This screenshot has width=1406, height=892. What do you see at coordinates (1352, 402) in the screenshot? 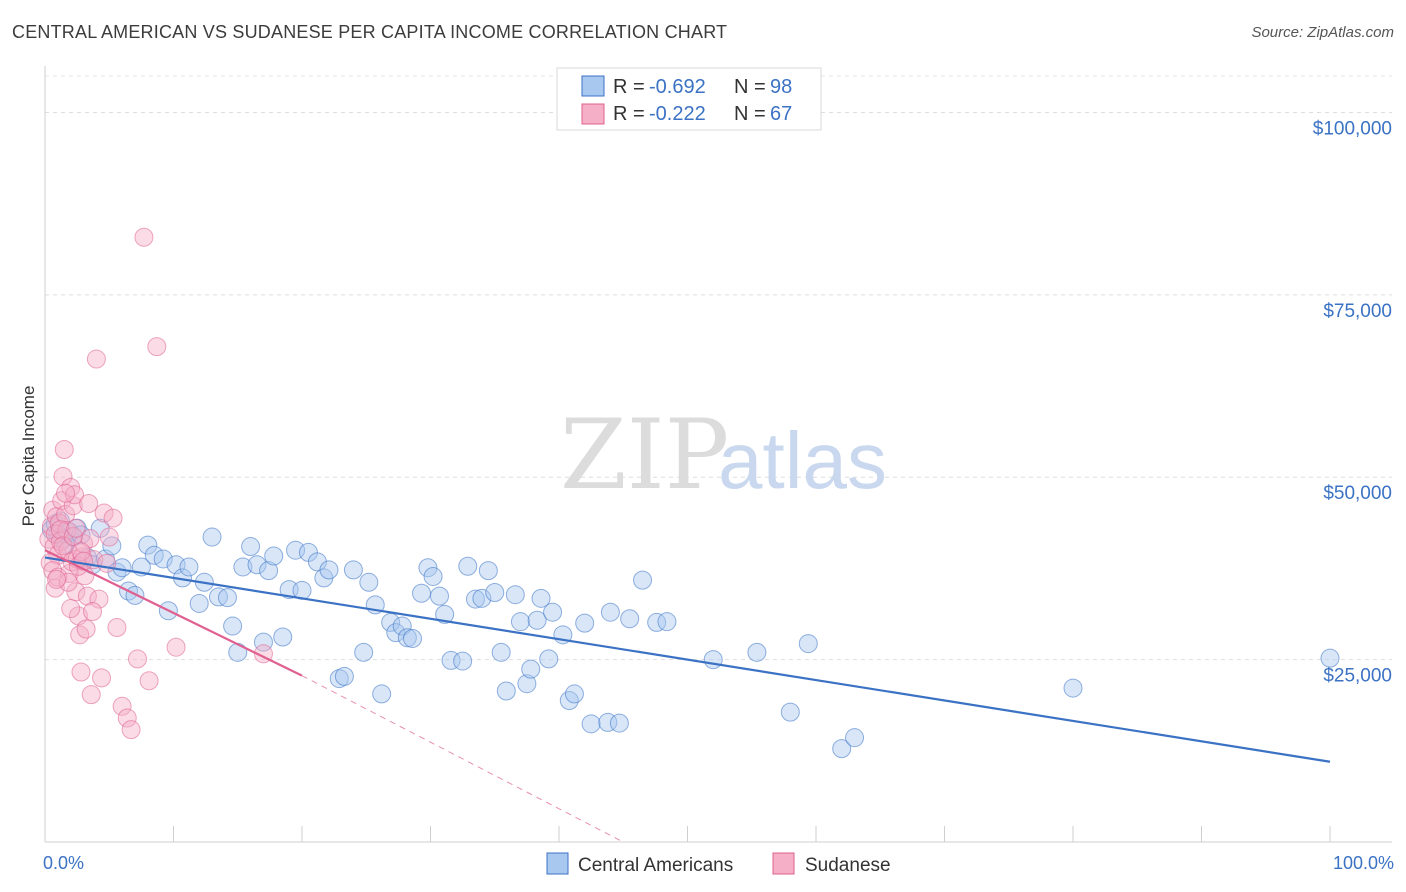
I see `y-tick-labels: $25,000 $50,000 $75,000 $100,000` at bounding box center [1352, 402].